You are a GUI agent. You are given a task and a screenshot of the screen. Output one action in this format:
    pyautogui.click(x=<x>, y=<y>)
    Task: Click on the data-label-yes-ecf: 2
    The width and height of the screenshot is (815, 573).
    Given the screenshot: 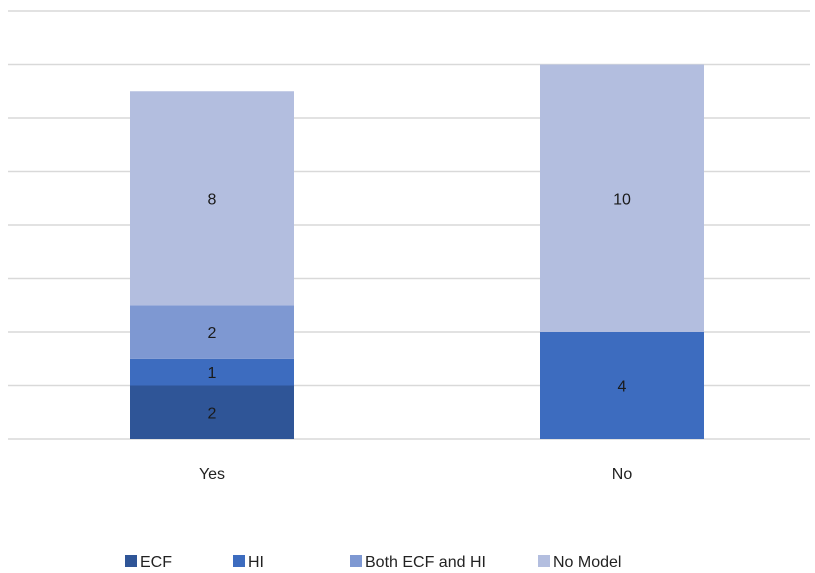 What is the action you would take?
    pyautogui.click(x=212, y=413)
    